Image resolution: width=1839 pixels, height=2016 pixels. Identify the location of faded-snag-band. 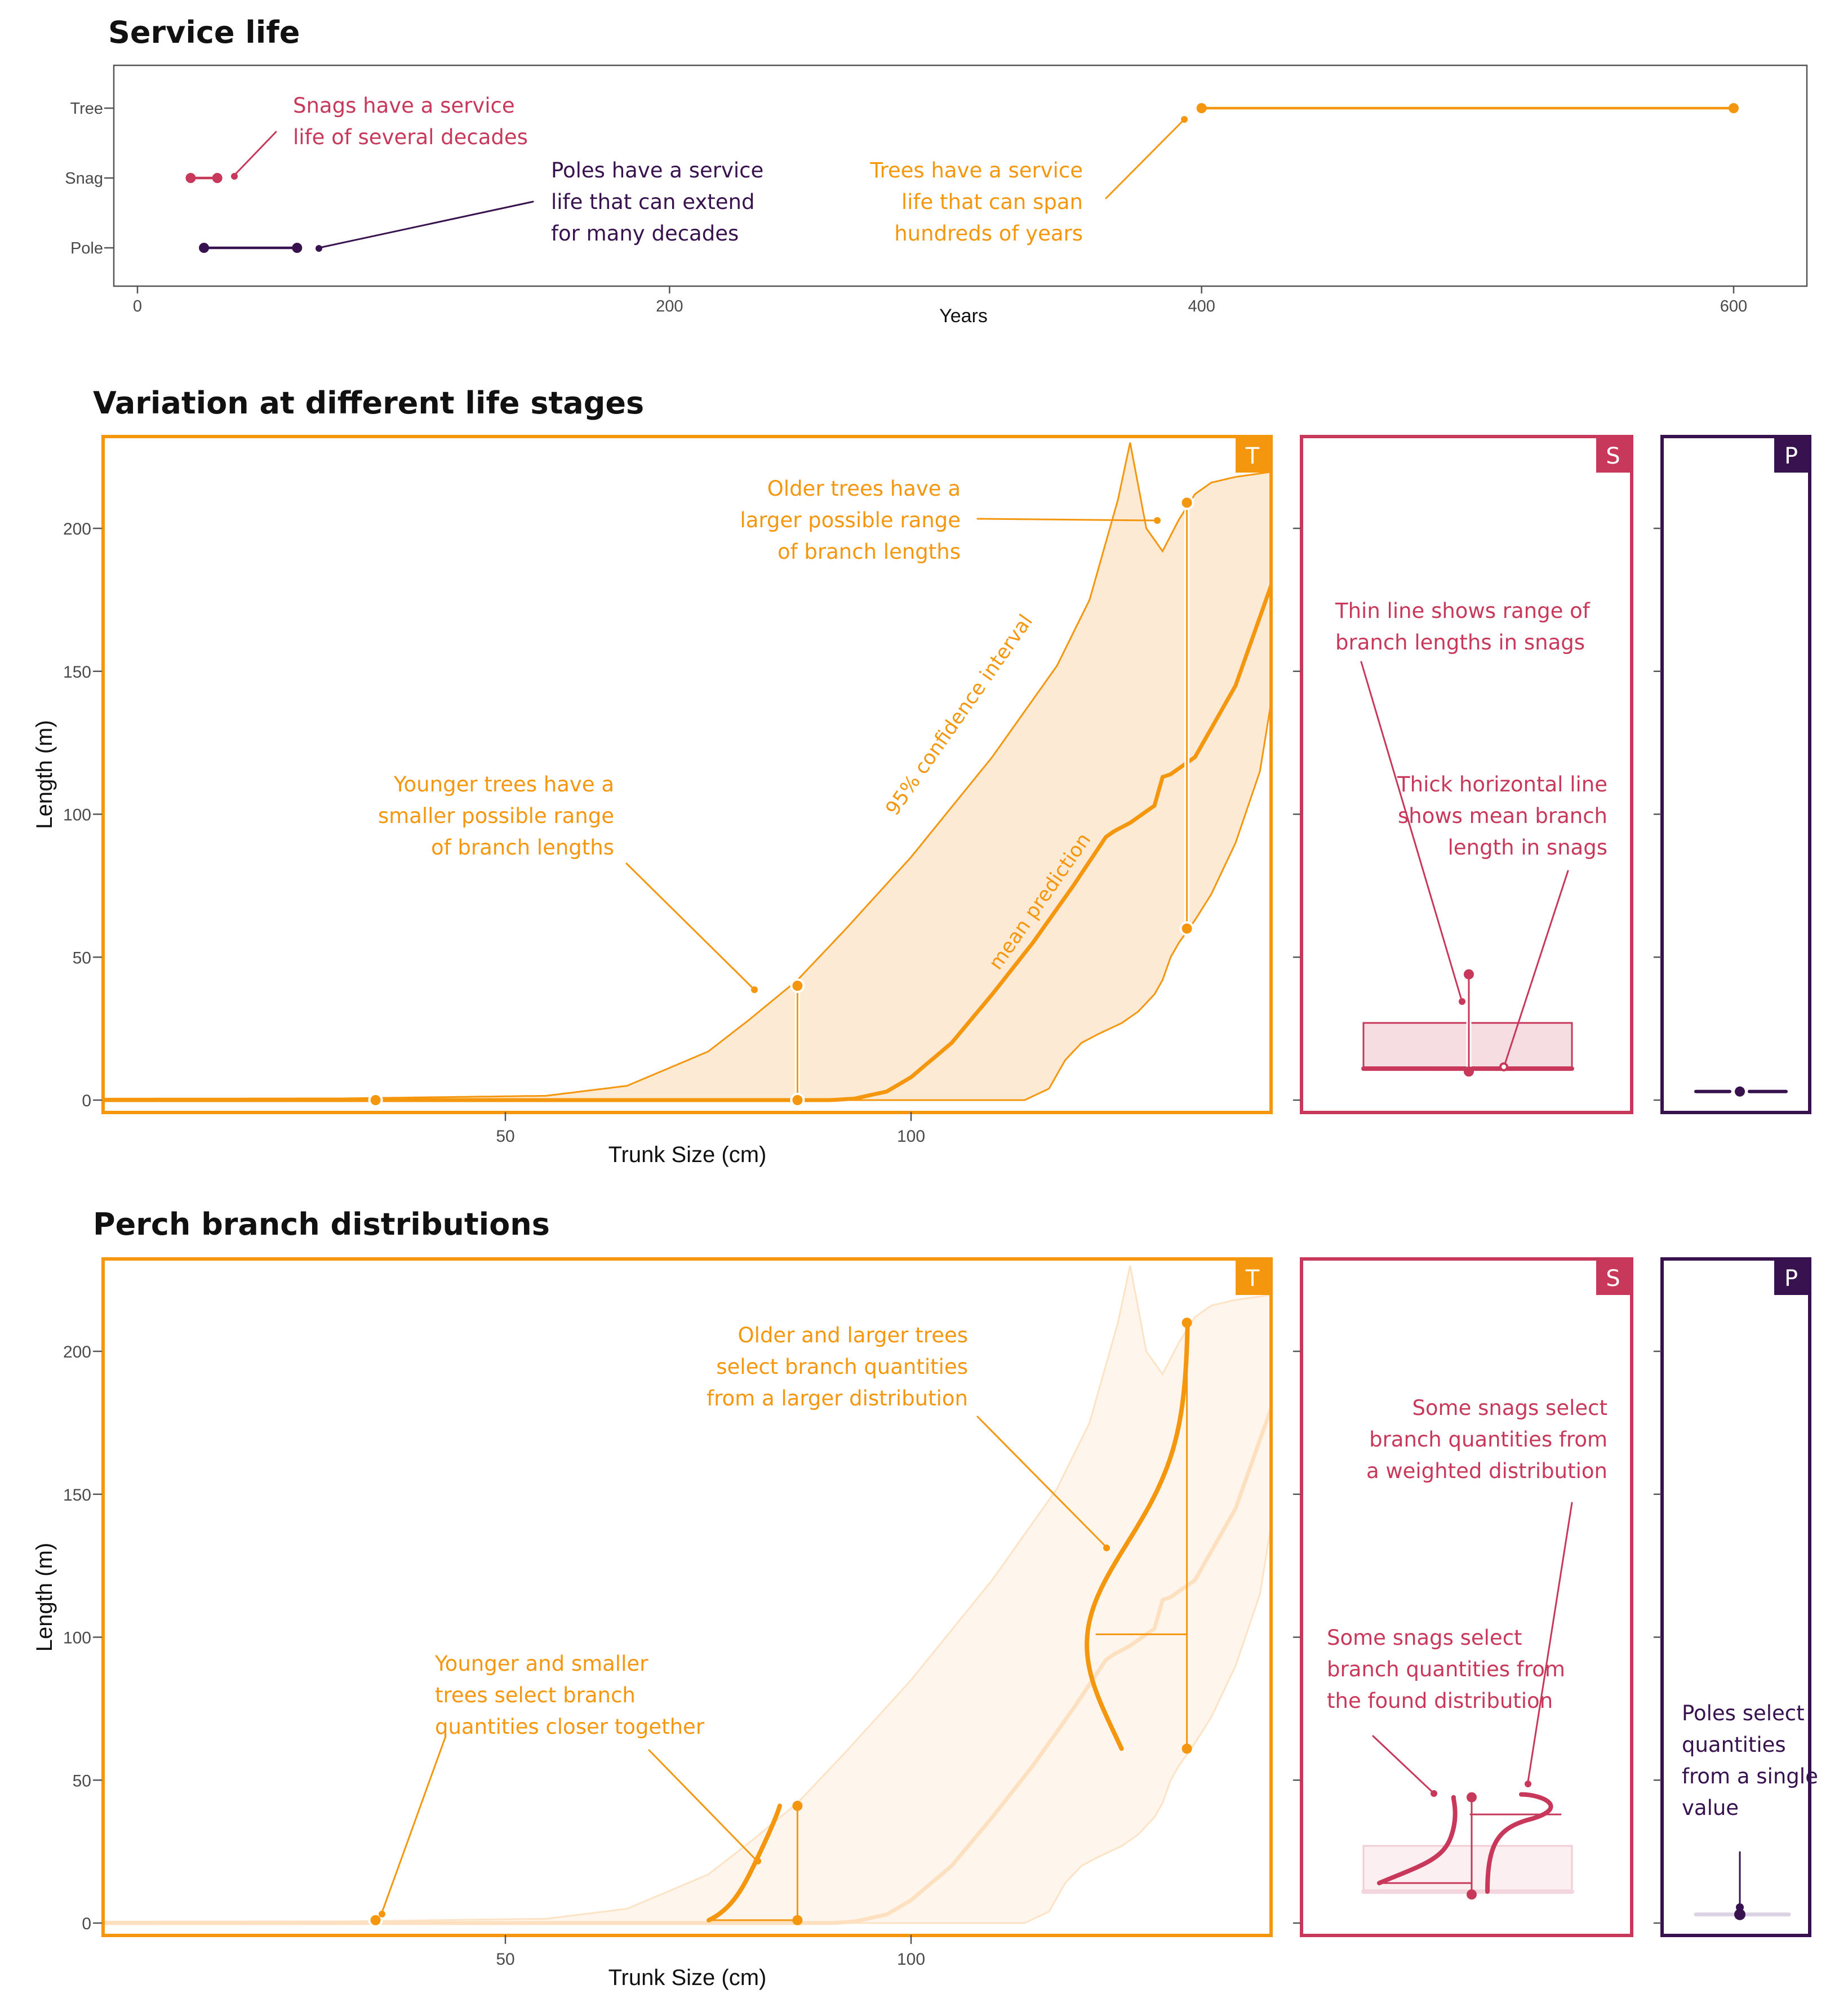
(1467, 1869).